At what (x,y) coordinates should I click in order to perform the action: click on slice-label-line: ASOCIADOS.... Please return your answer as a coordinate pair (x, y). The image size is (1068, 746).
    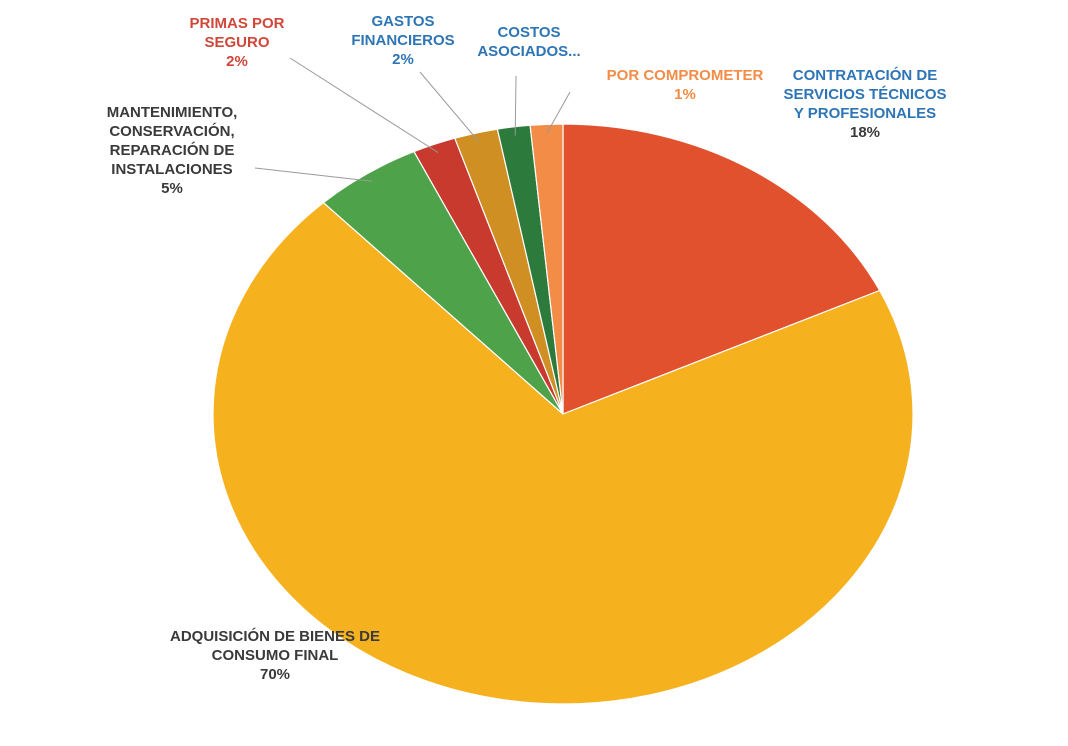
    Looking at the image, I should click on (528, 51).